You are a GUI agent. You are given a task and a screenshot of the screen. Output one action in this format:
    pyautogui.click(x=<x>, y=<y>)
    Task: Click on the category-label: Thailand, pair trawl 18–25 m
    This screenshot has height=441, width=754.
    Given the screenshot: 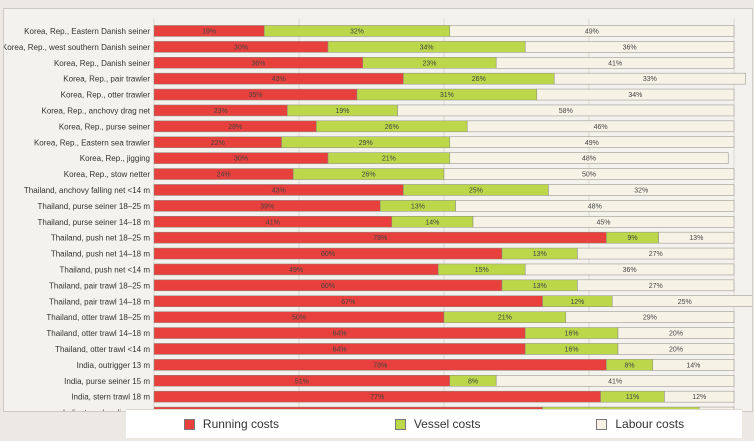 What is the action you would take?
    pyautogui.click(x=99, y=285)
    